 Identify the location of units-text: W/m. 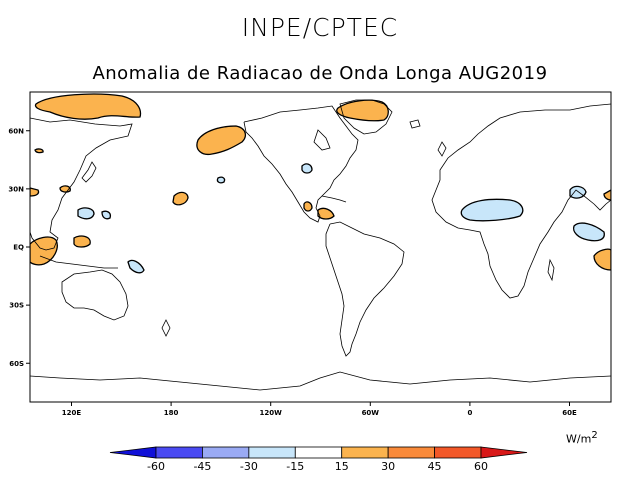
(579, 439).